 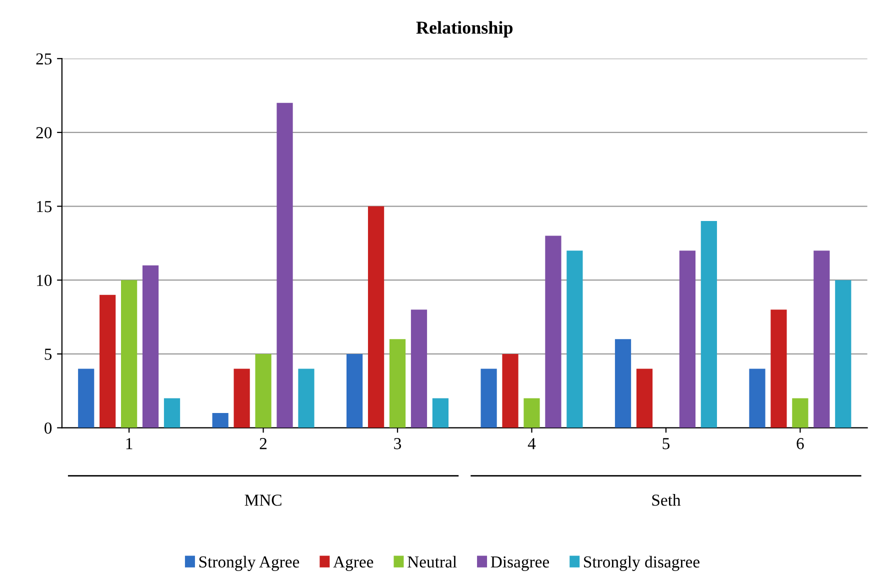 I want to click on legend-label: Strongly Agree, so click(x=249, y=563).